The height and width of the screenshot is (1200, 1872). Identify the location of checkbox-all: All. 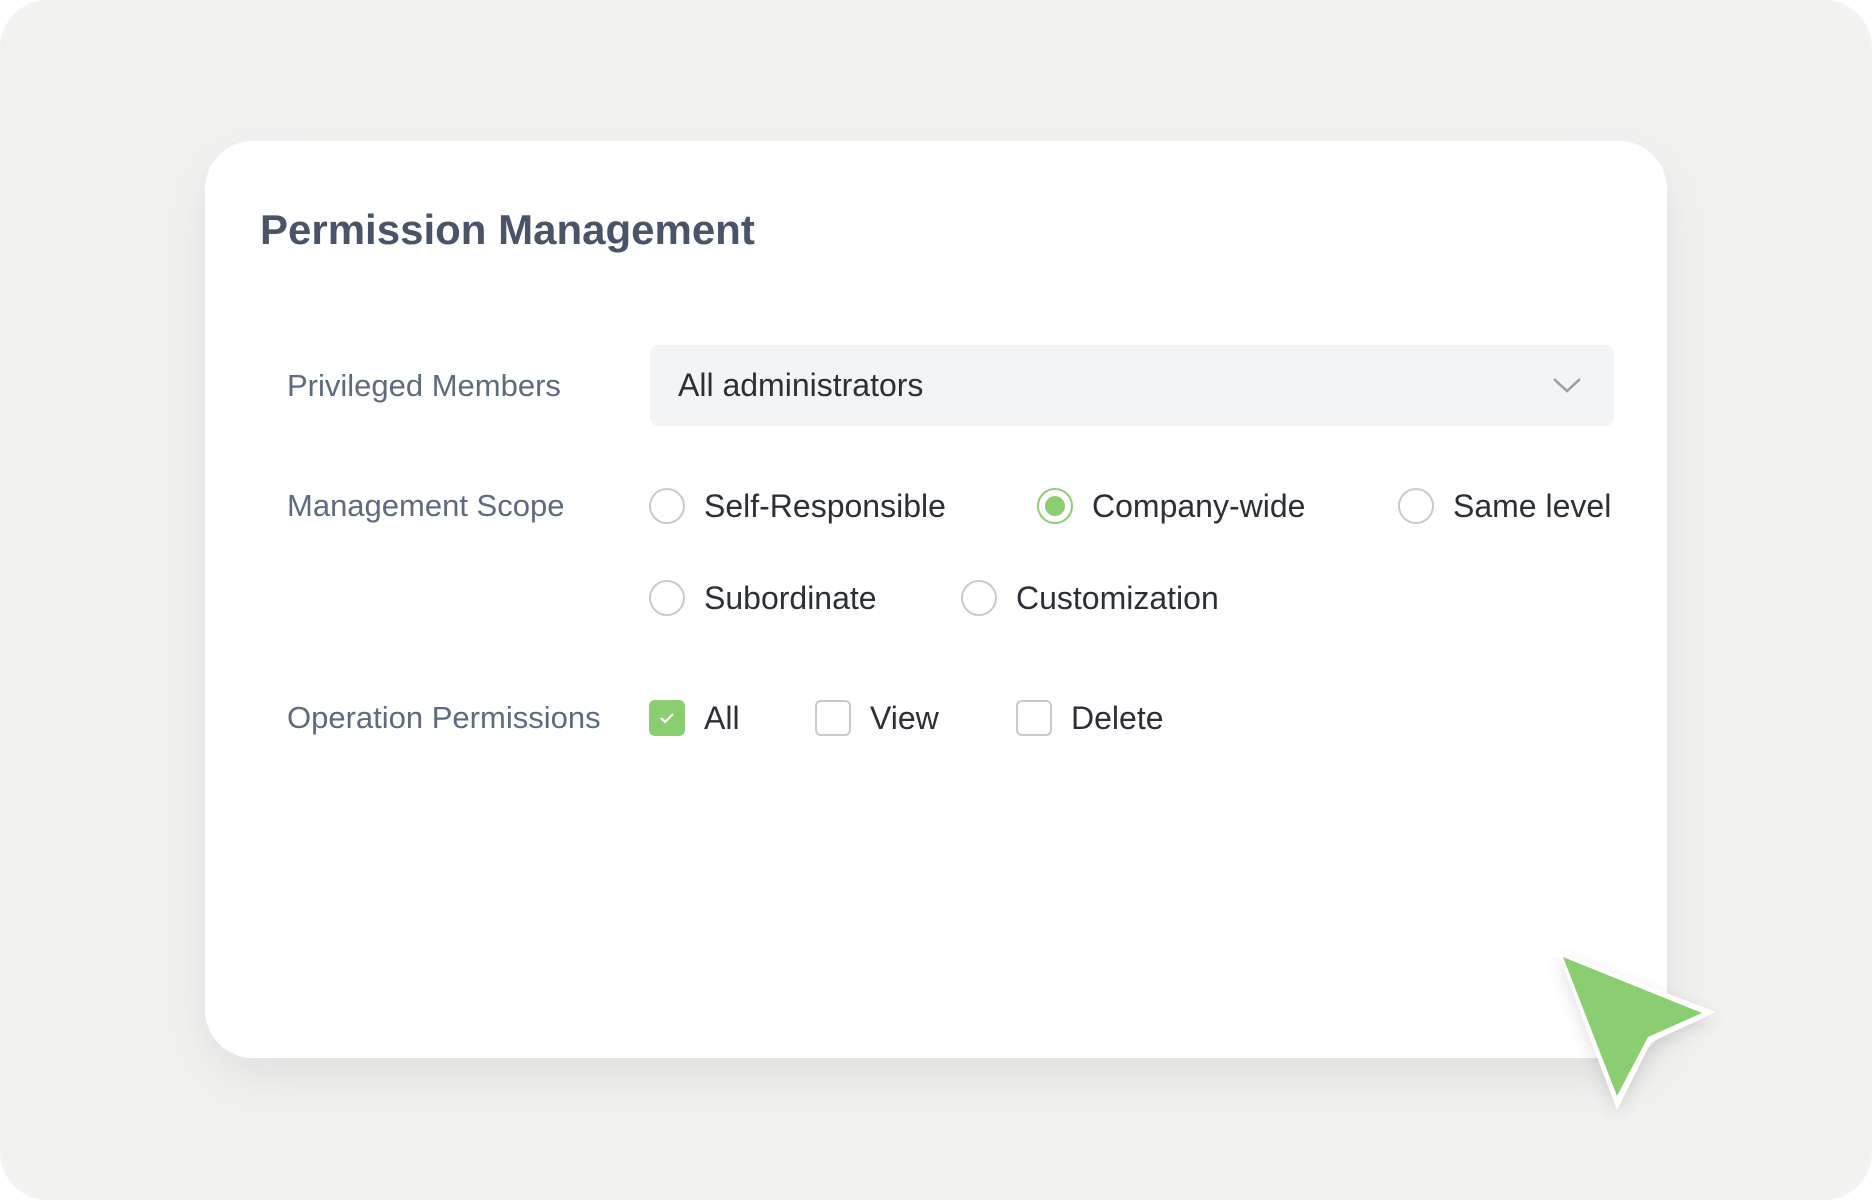
(694, 718).